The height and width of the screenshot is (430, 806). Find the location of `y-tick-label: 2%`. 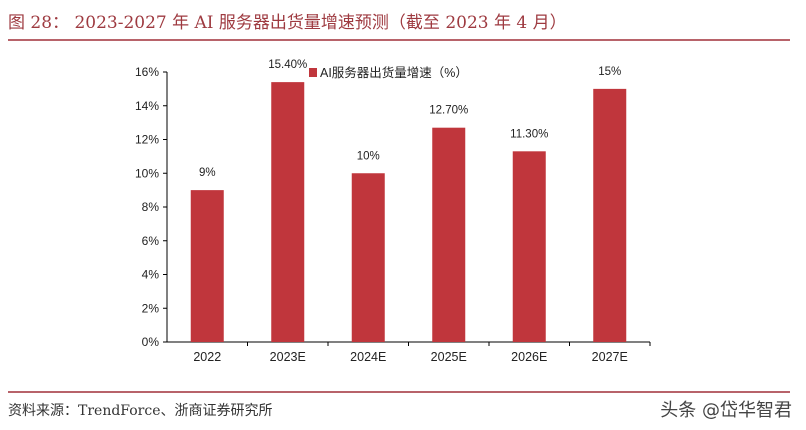

y-tick-label: 2% is located at coordinates (151, 308).